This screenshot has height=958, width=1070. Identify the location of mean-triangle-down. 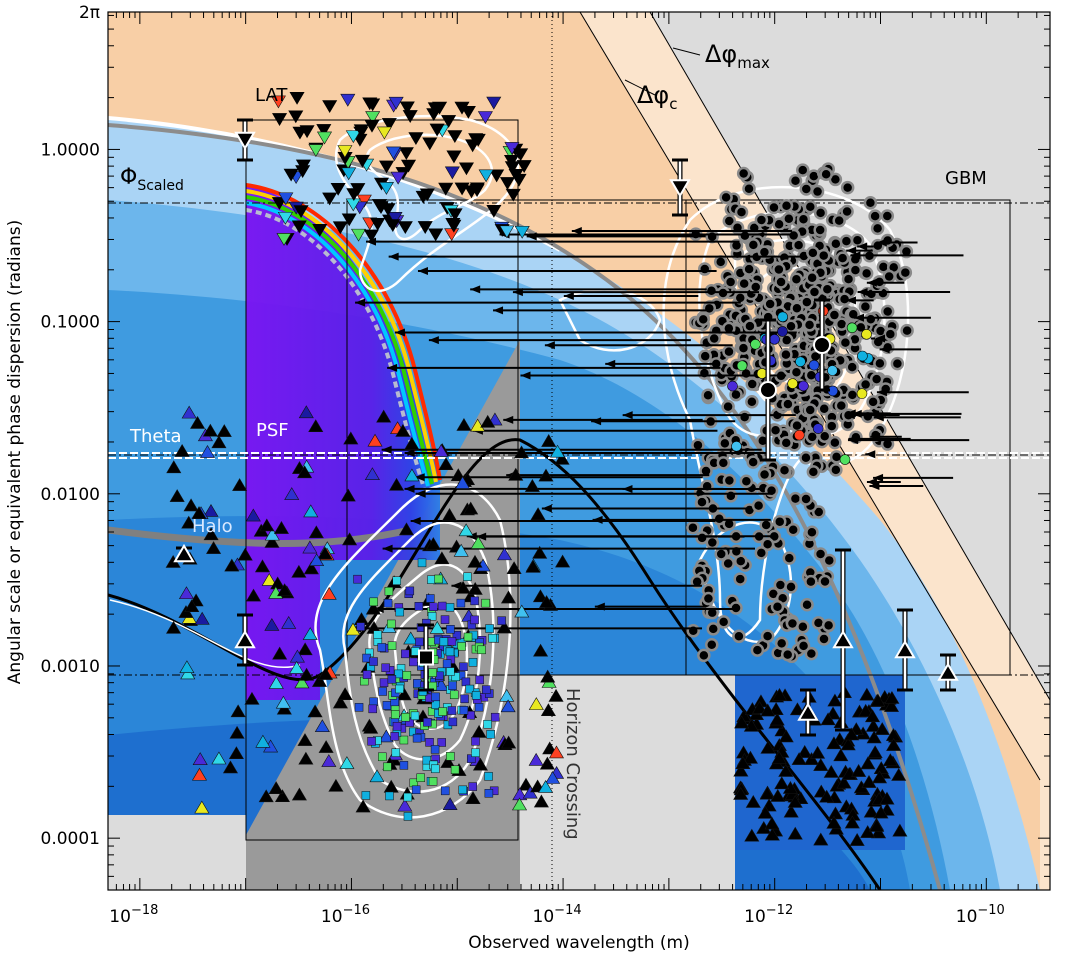
(245, 141).